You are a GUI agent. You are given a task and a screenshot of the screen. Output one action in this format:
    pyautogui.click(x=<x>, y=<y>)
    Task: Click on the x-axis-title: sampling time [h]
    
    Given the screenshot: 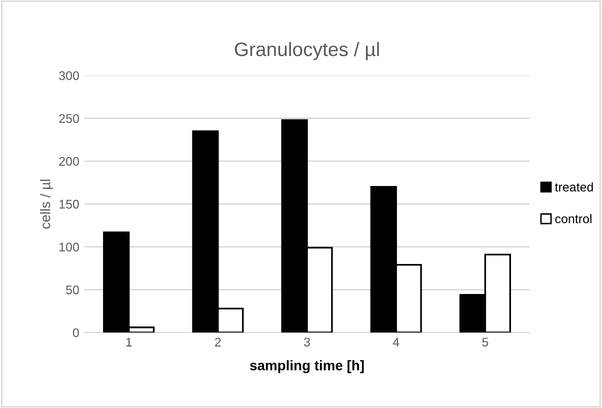 What is the action you would take?
    pyautogui.click(x=307, y=367)
    